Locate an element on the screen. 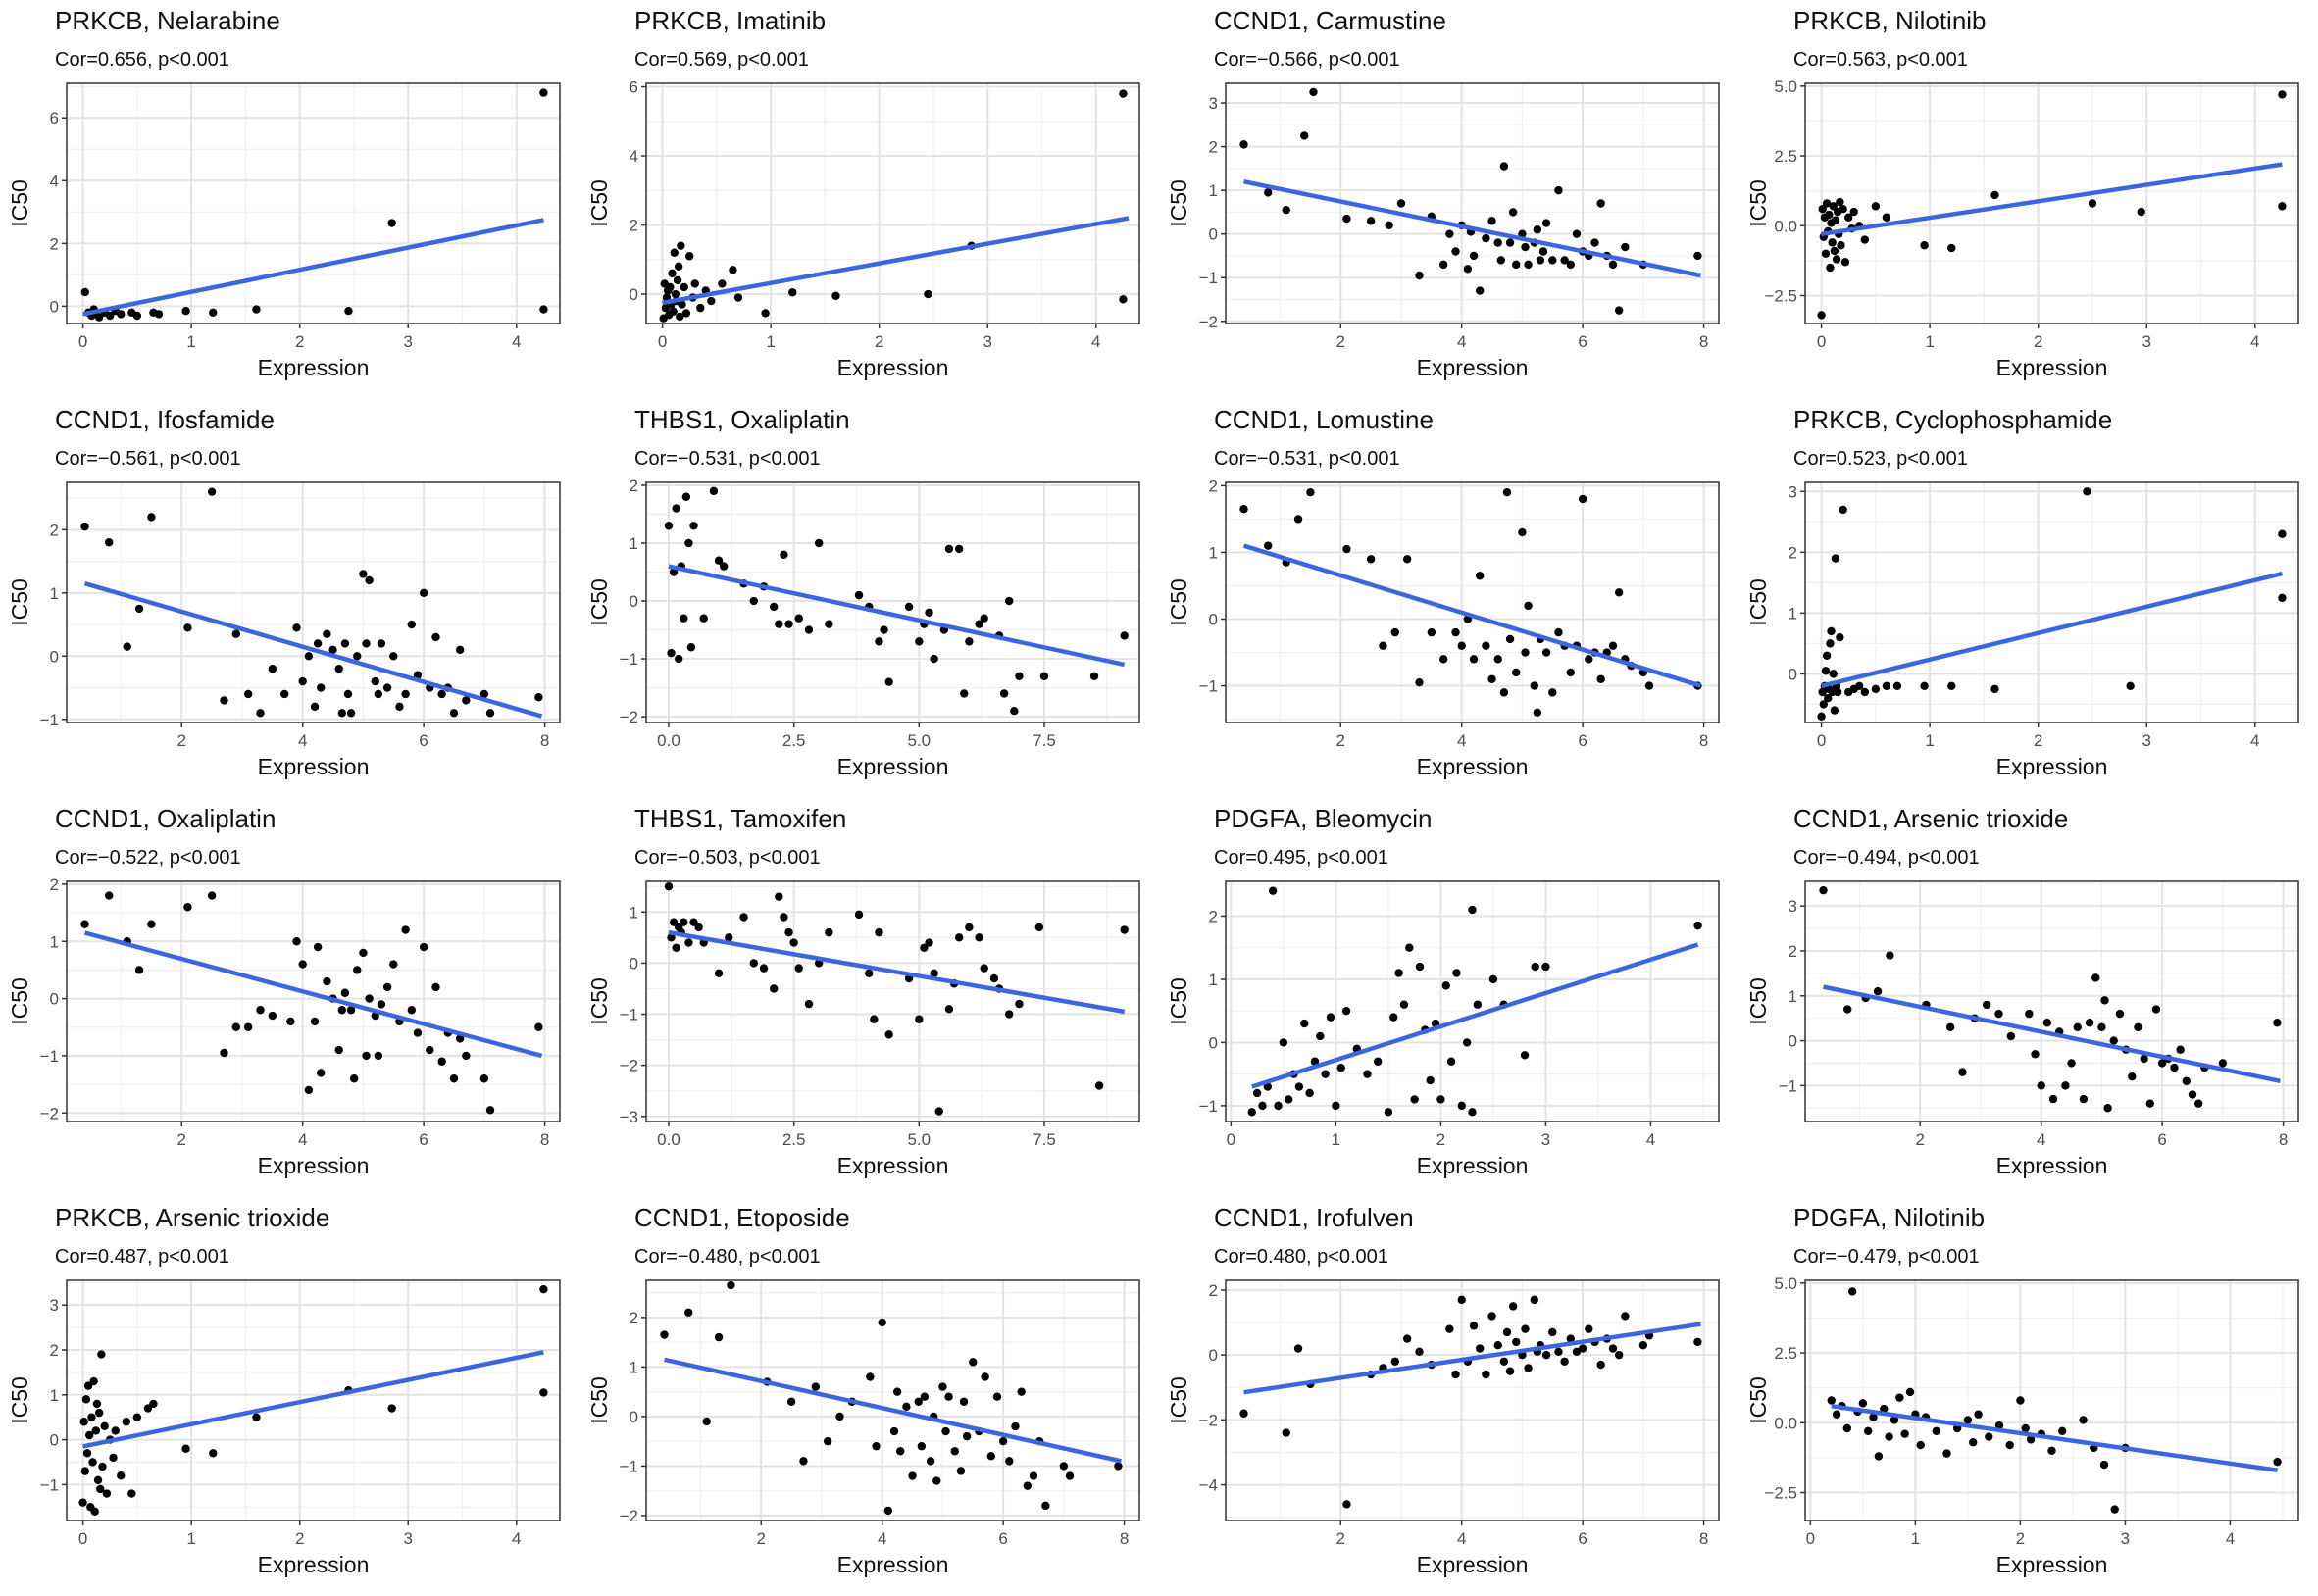 The image size is (2318, 1596). regression-line is located at coordinates (896, 261).